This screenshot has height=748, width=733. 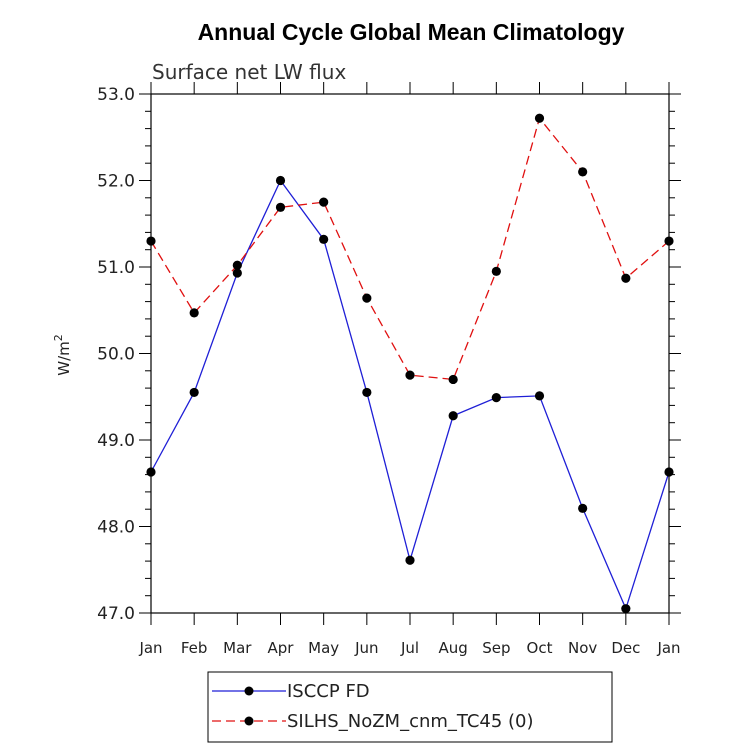 I want to click on legend-marker-silhs, so click(x=249, y=721).